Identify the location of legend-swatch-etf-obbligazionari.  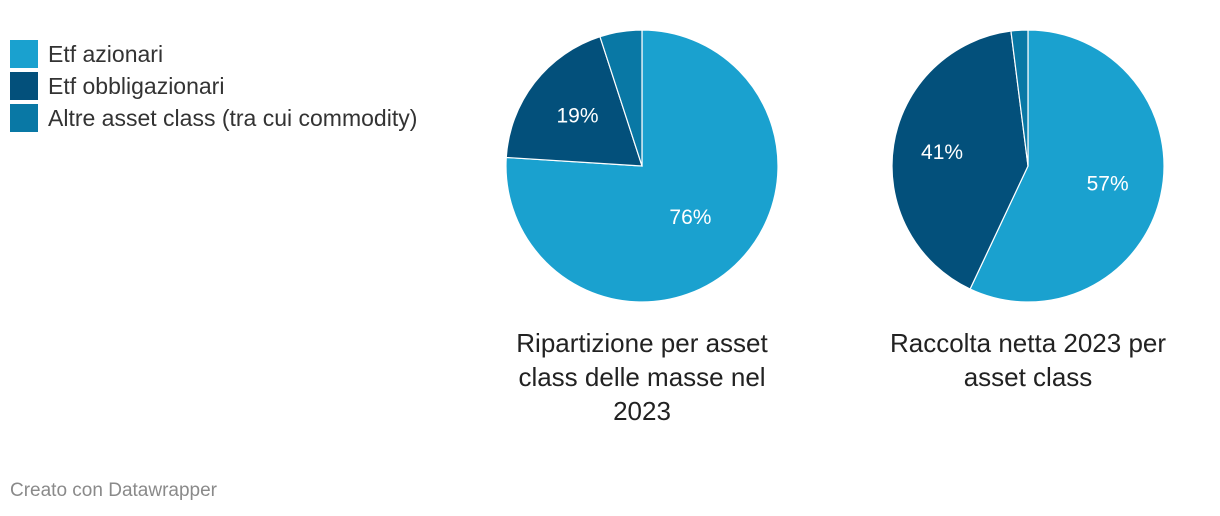
(24, 86).